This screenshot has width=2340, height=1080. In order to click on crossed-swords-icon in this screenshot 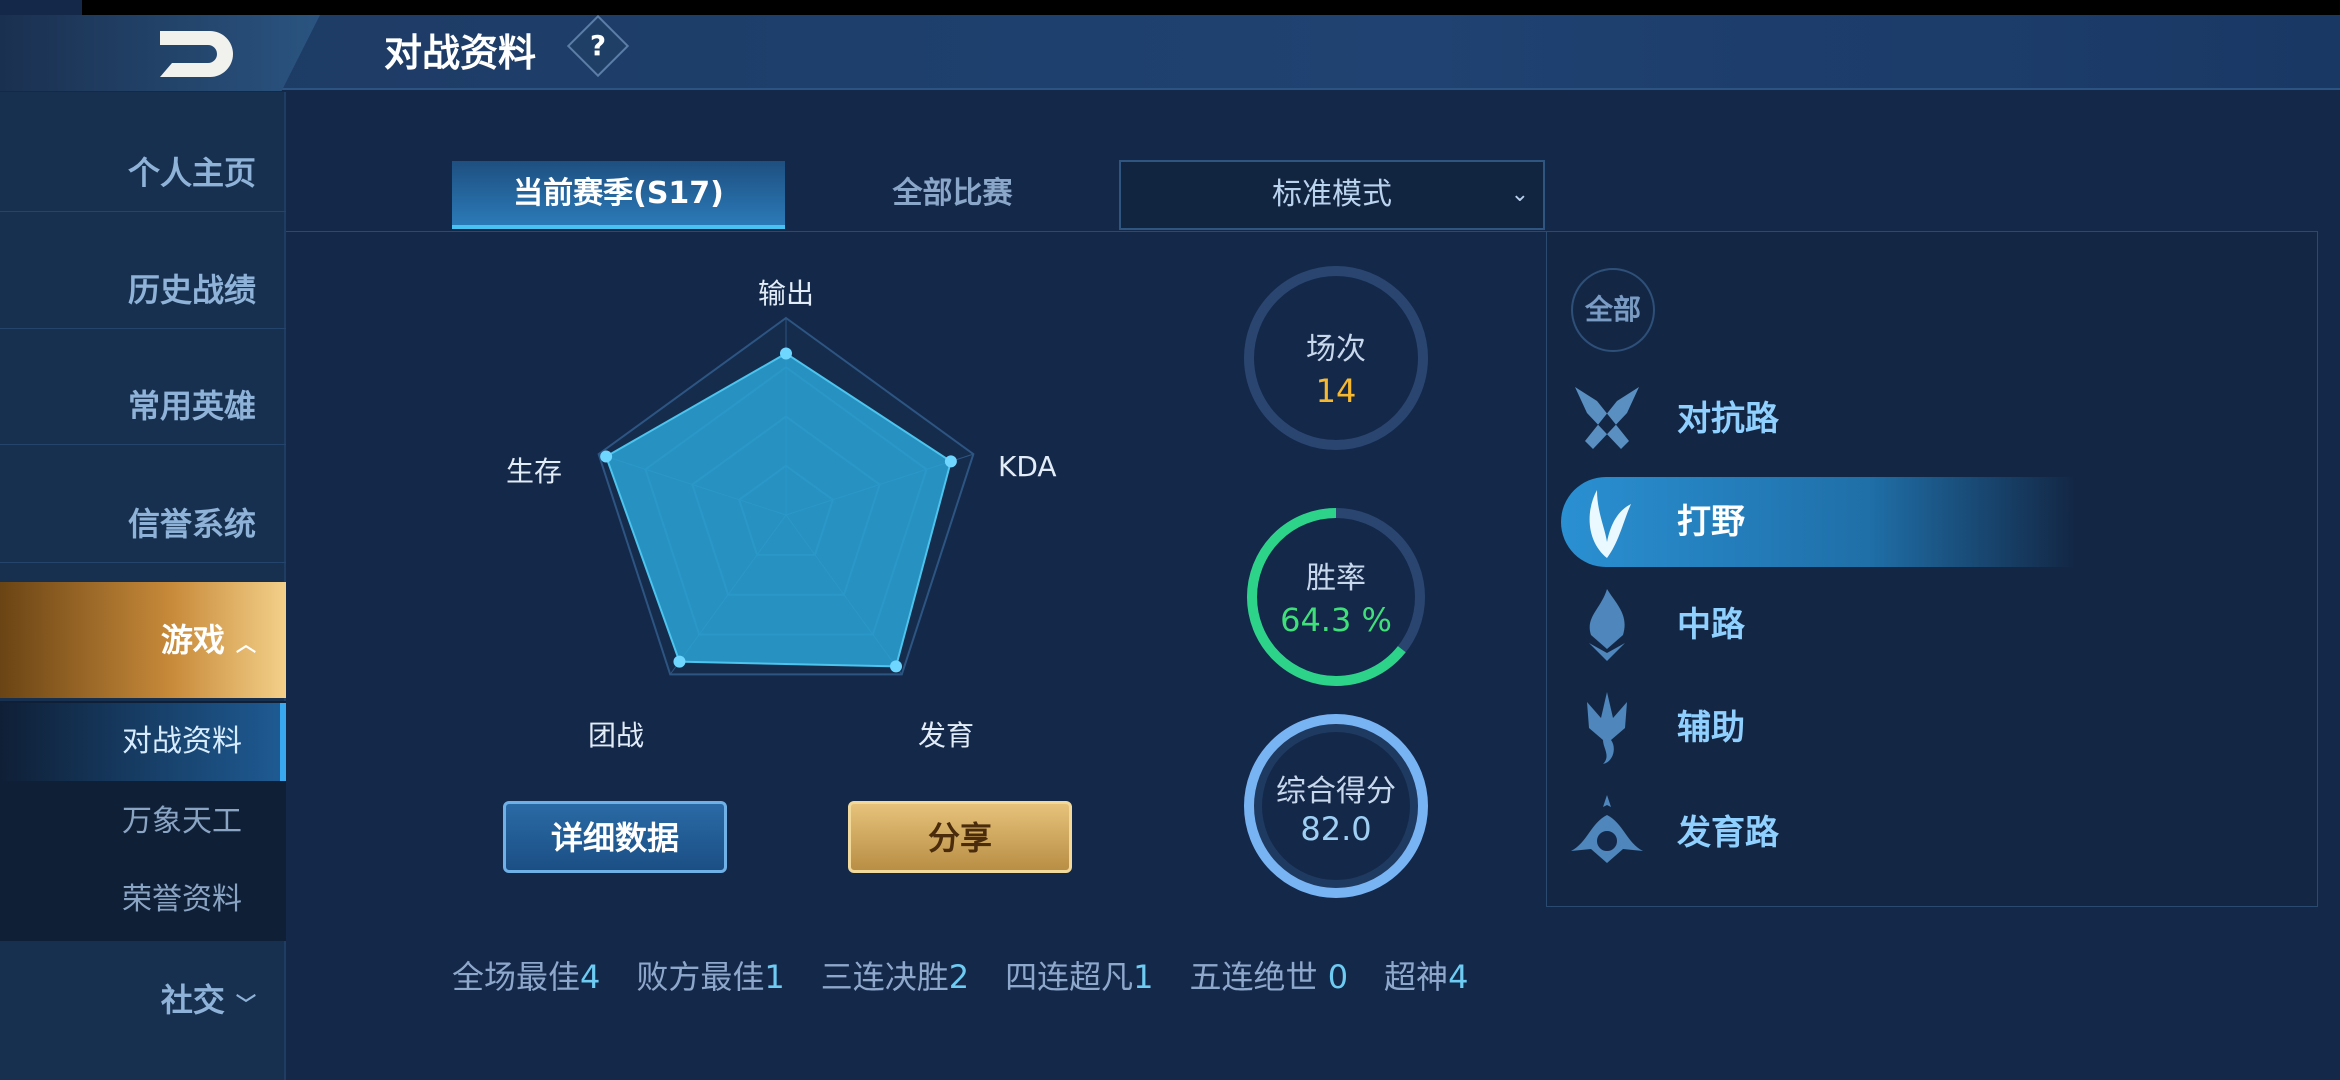, I will do `click(1607, 418)`.